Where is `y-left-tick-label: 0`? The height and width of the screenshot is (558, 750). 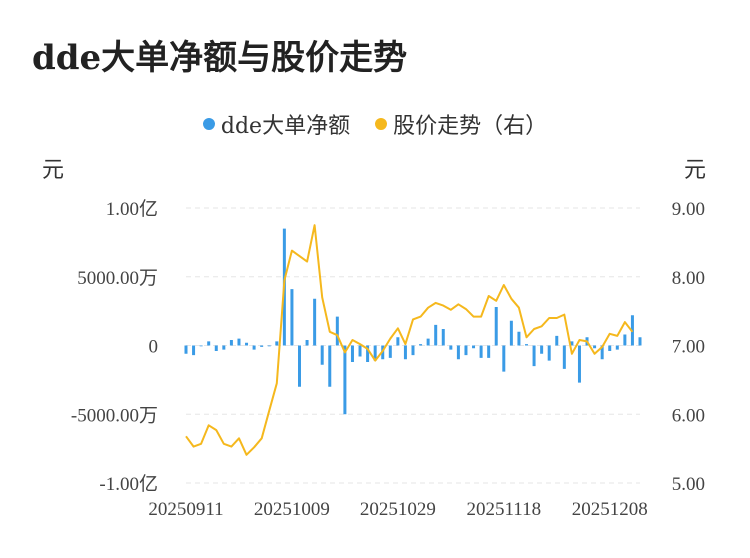
y-left-tick-label: 0 is located at coordinates (154, 347).